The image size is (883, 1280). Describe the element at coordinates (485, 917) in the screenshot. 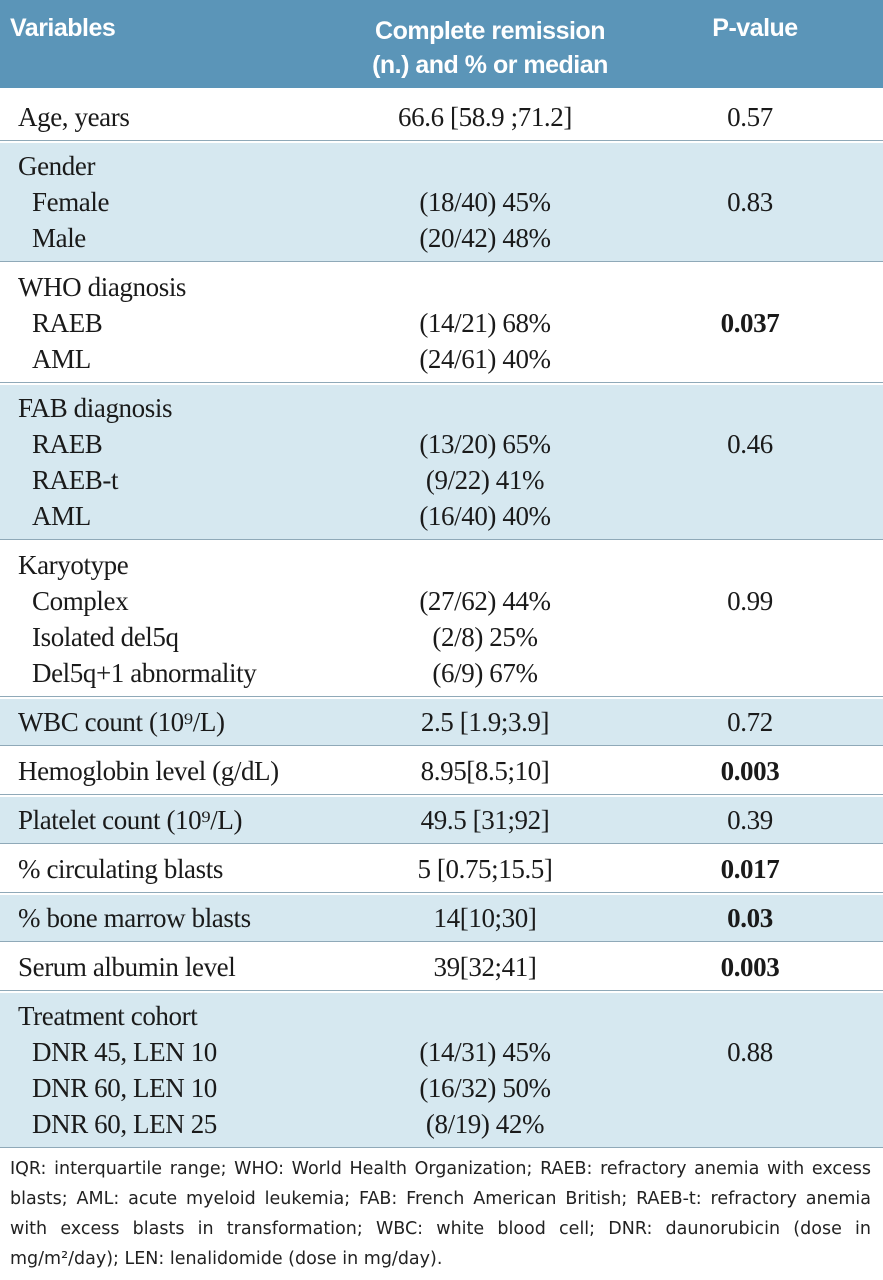

I see `remission-cell: 14[10;30]` at that location.